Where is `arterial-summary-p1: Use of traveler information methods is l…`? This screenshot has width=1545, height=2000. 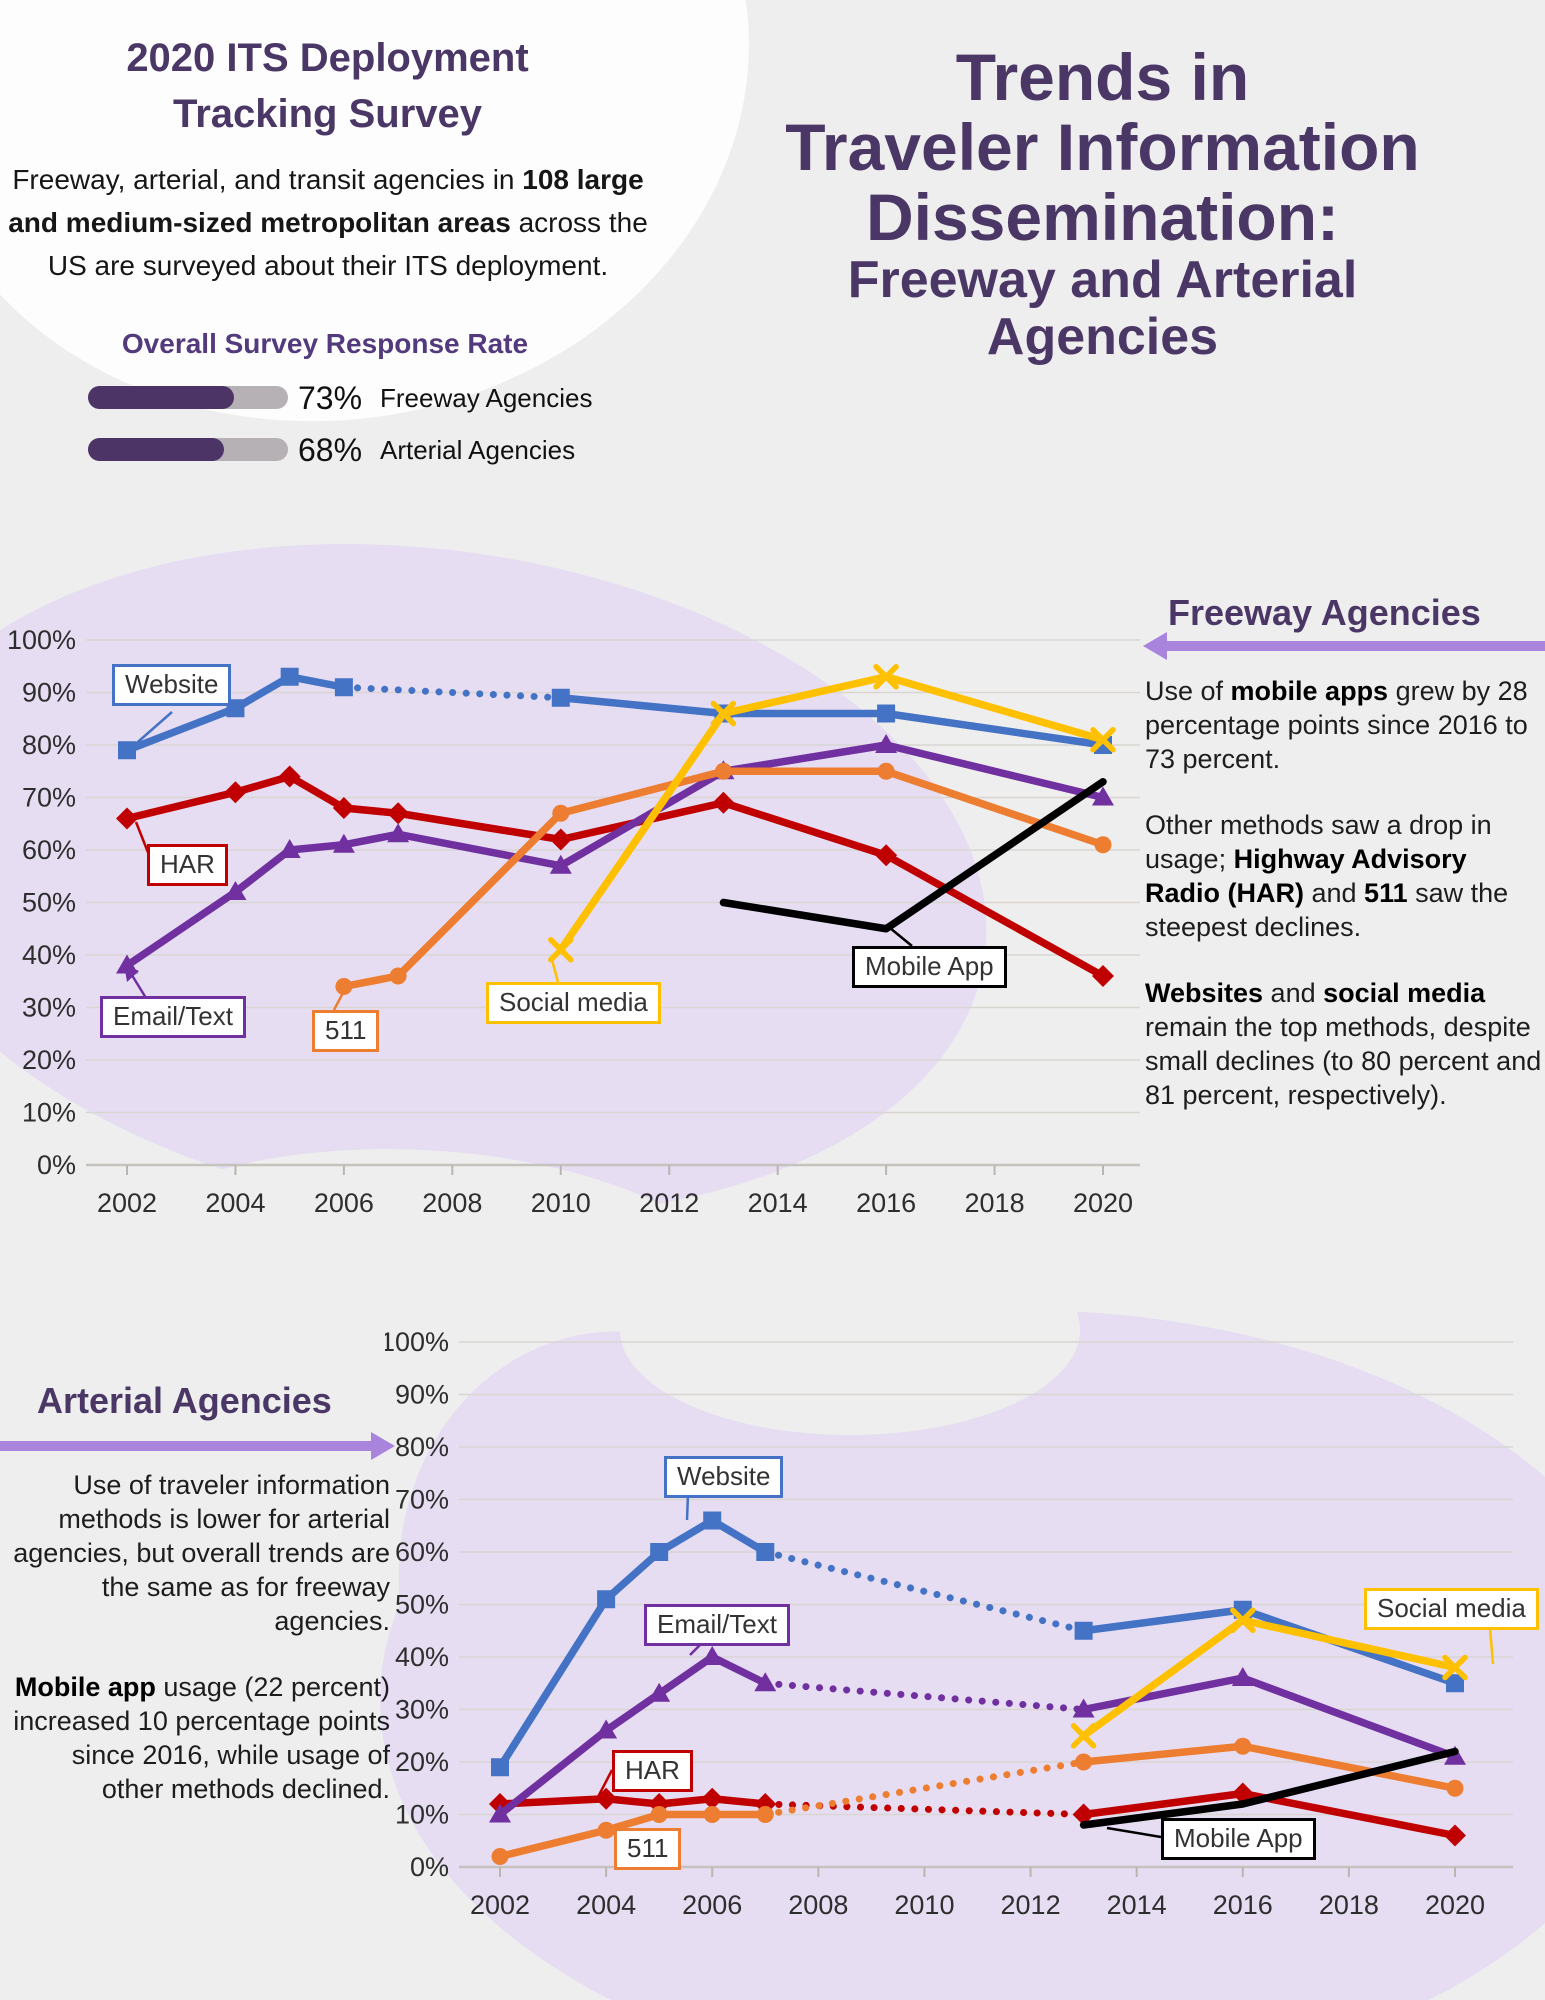 arterial-summary-p1: Use of traveler information methods is l… is located at coordinates (201, 1553).